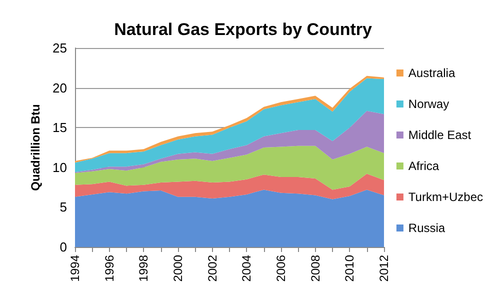 The image size is (500, 301). Describe the element at coordinates (384, 268) in the screenshot. I see `x-tick-label: 2012` at that location.